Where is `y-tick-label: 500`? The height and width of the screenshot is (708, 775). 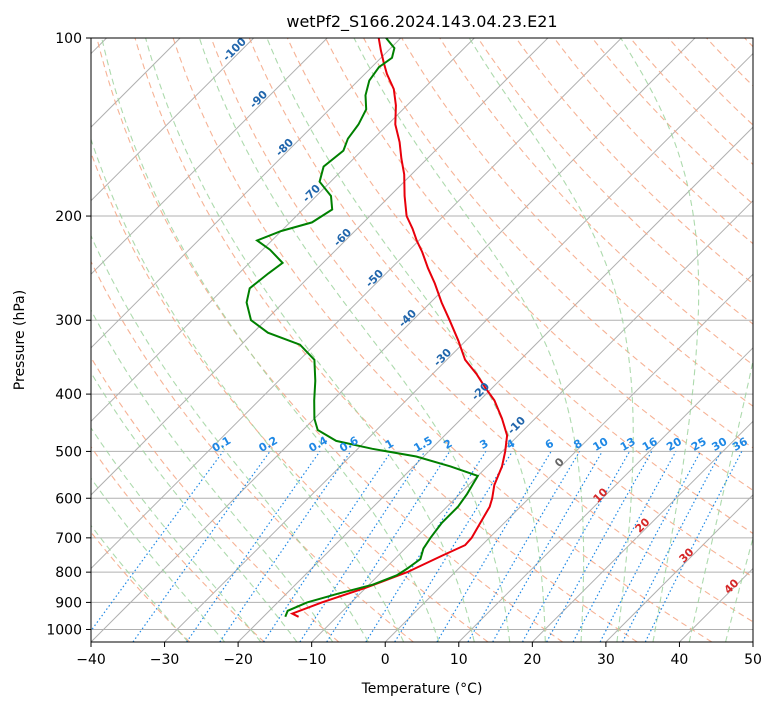 y-tick-label: 500 is located at coordinates (68, 452).